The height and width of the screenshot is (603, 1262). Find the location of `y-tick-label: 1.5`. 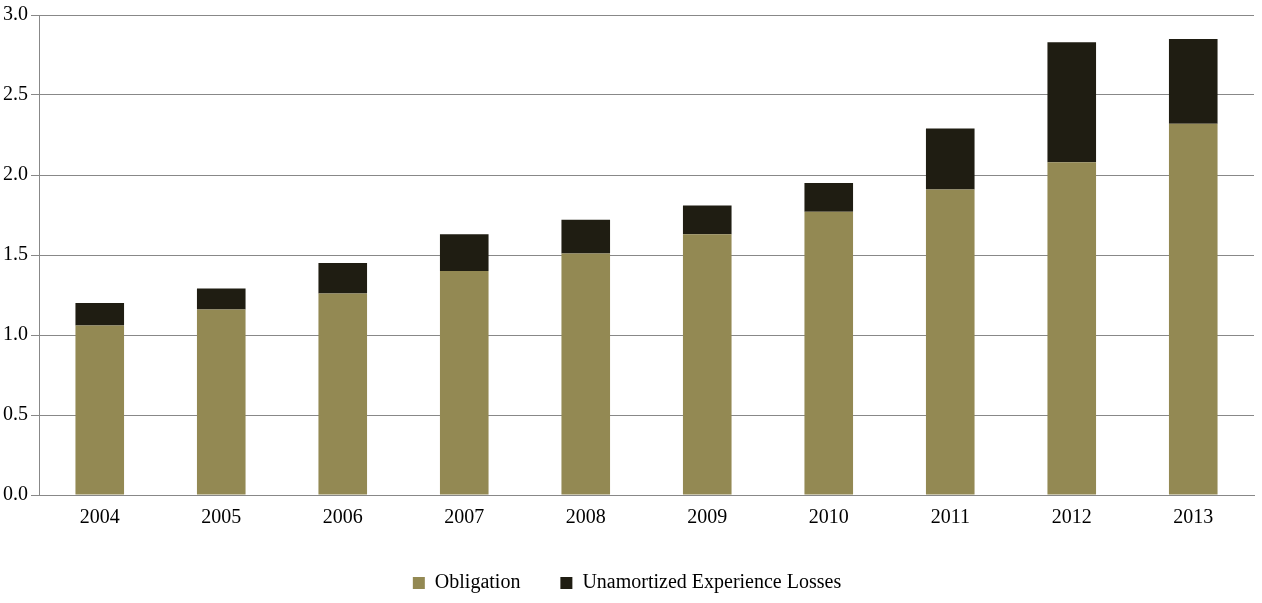

y-tick-label: 1.5 is located at coordinates (15, 253).